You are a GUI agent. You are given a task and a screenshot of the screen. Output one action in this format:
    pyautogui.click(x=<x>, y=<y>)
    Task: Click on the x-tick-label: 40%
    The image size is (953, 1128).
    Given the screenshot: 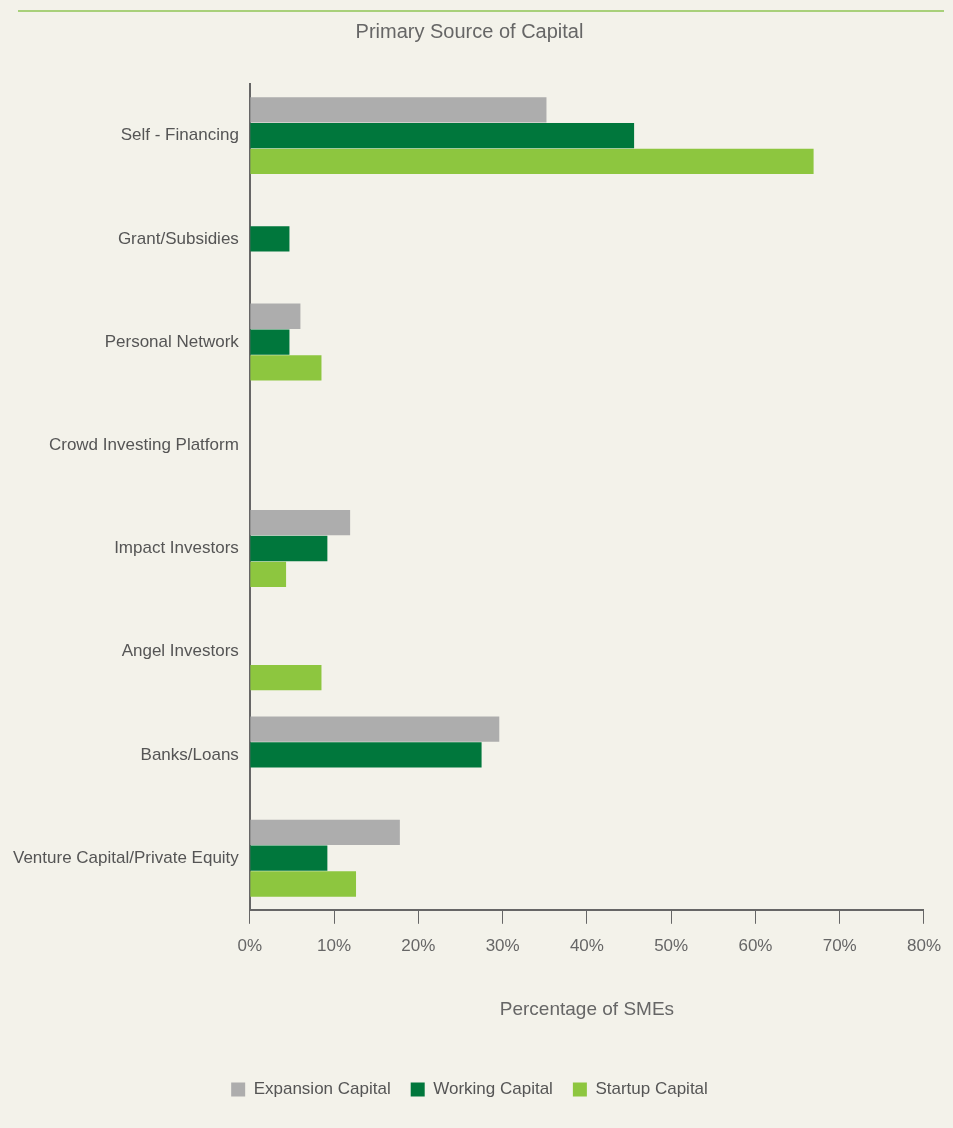 What is the action you would take?
    pyautogui.click(x=586, y=945)
    